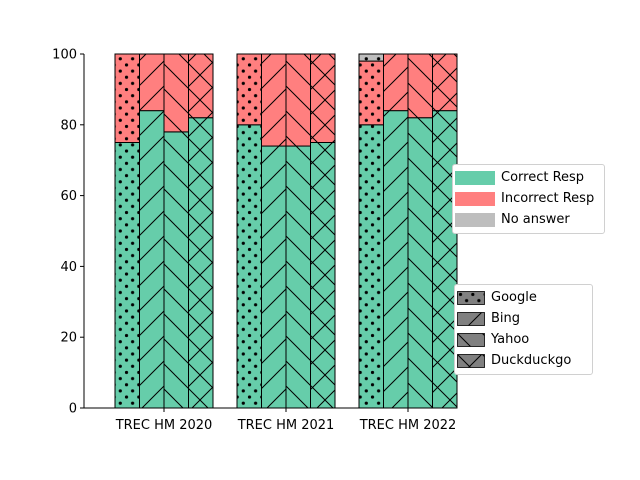 The image size is (640, 480). Describe the element at coordinates (201, 263) in the screenshot. I see `bar-1-duckduckgo-correct-resp` at that location.